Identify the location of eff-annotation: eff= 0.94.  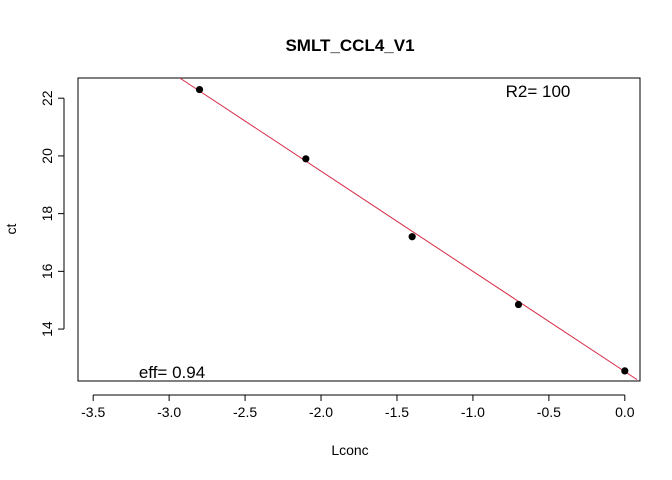
(172, 372).